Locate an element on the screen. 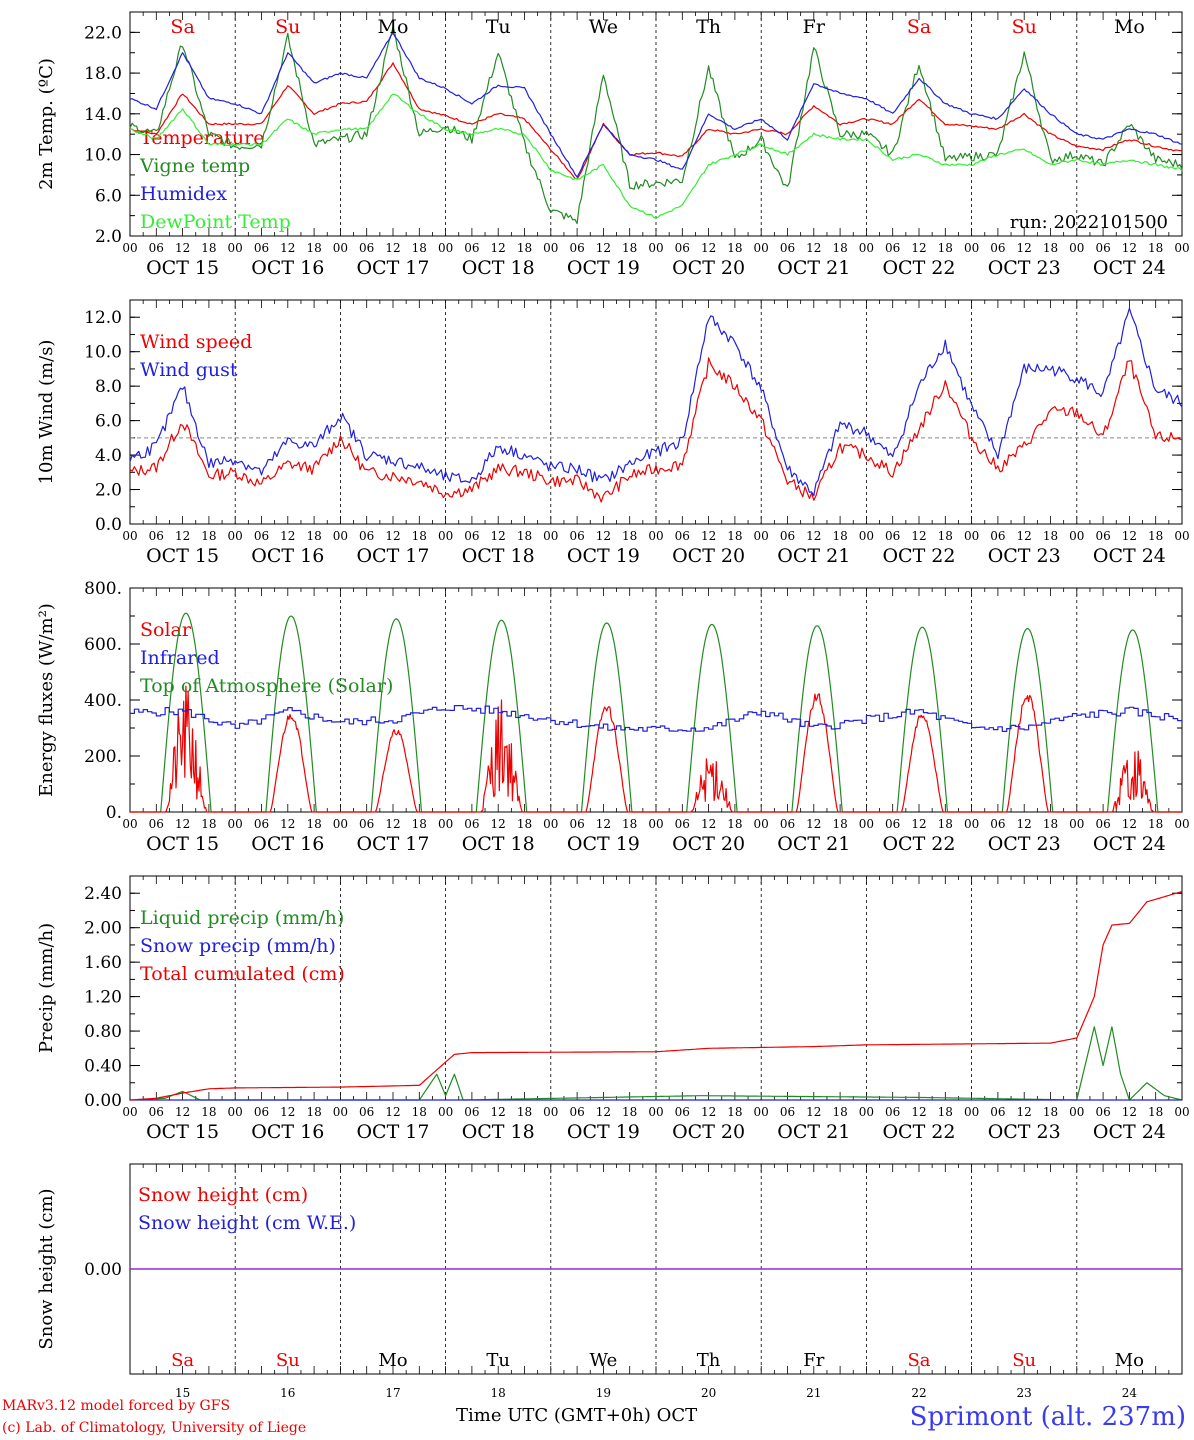 The width and height of the screenshot is (1194, 1440). day-label: Sa is located at coordinates (919, 27).